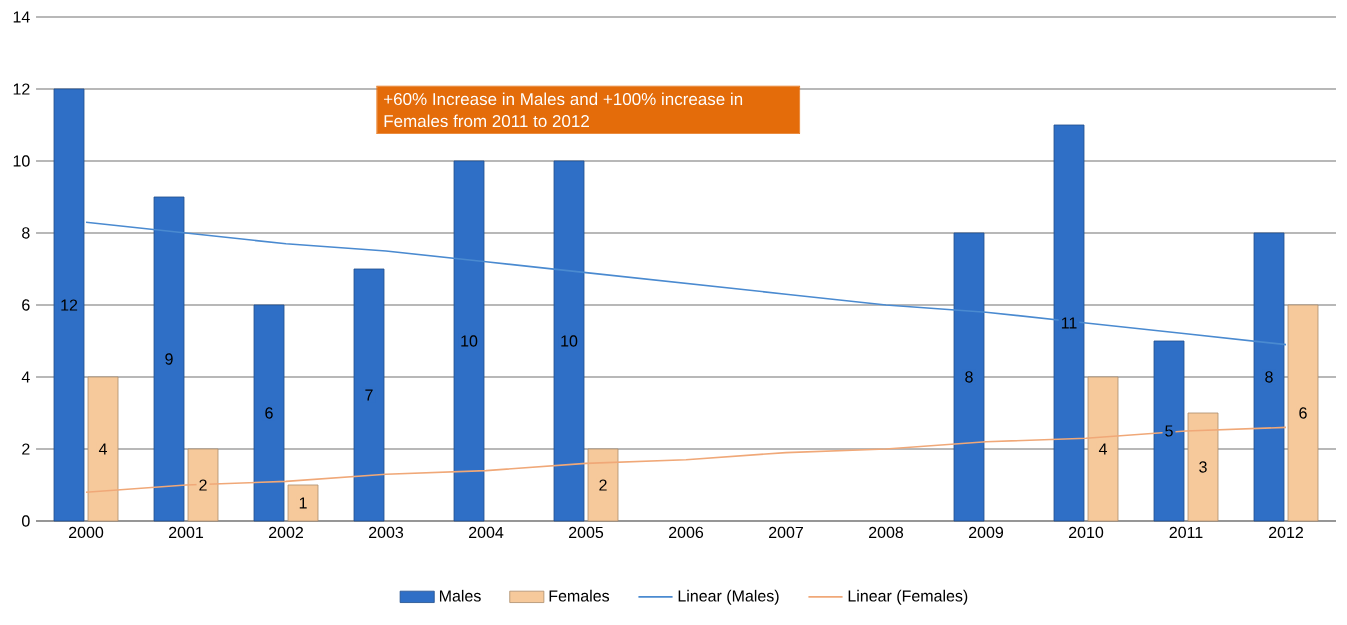 The height and width of the screenshot is (625, 1347). Describe the element at coordinates (686, 532) in the screenshot. I see `x-tick-label: 2006` at that location.